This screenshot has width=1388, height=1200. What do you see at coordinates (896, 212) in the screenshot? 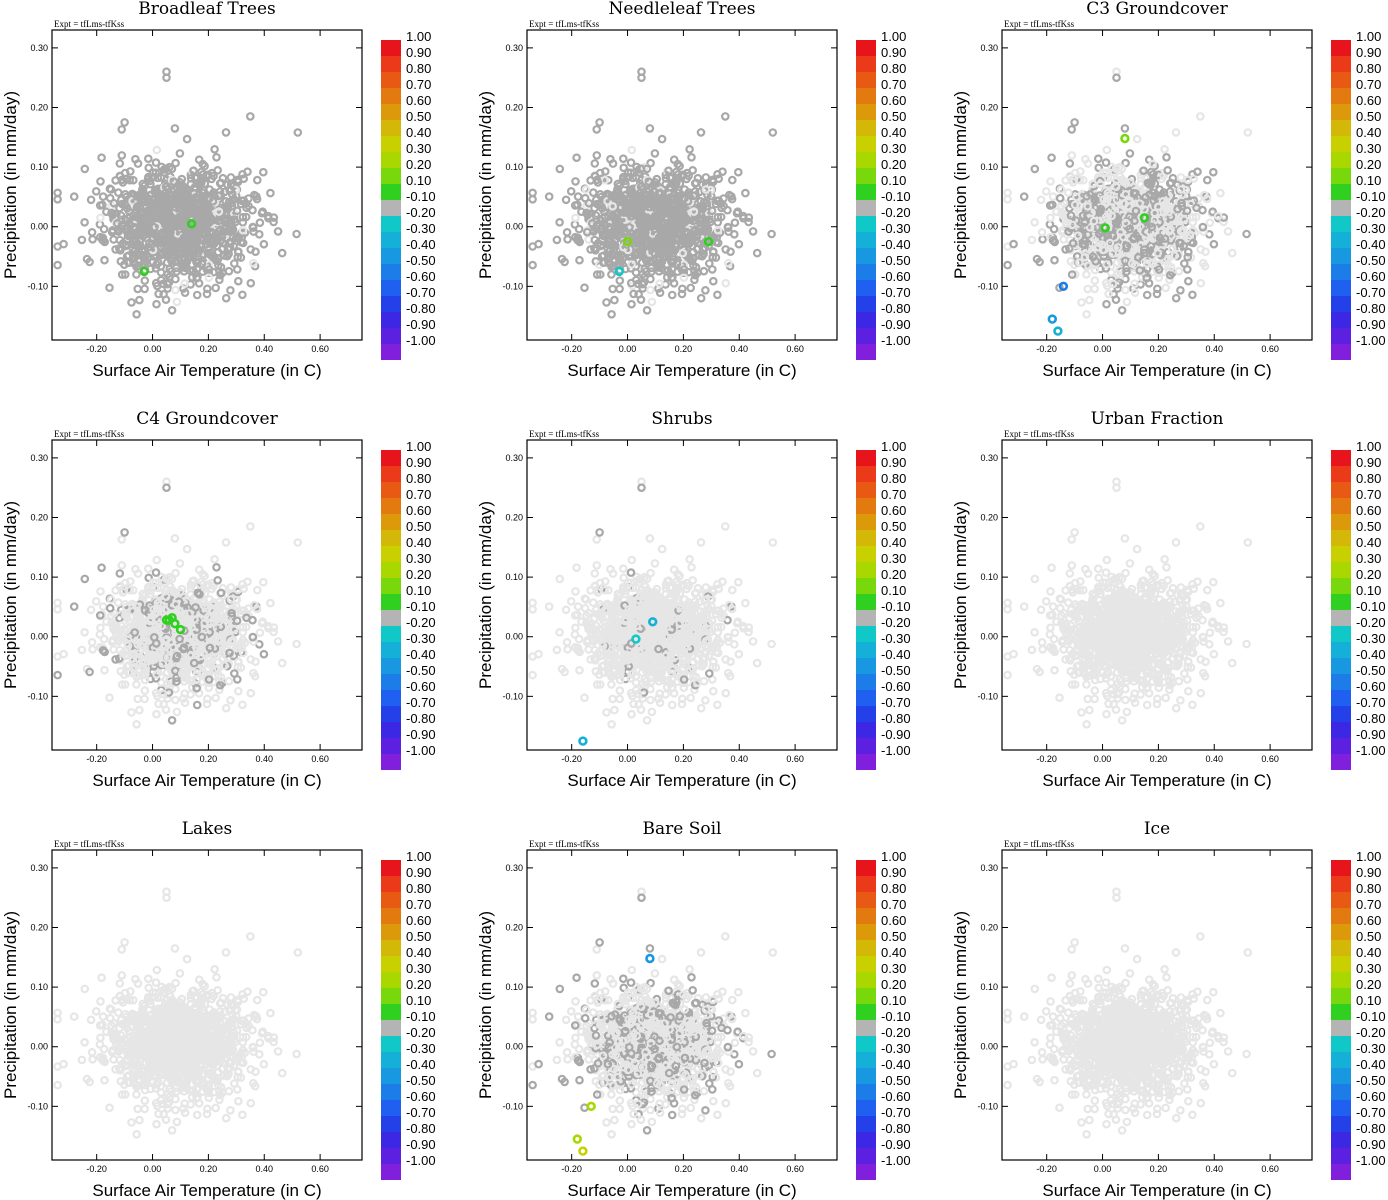
I see `colorbar-label: -0.20` at bounding box center [896, 212].